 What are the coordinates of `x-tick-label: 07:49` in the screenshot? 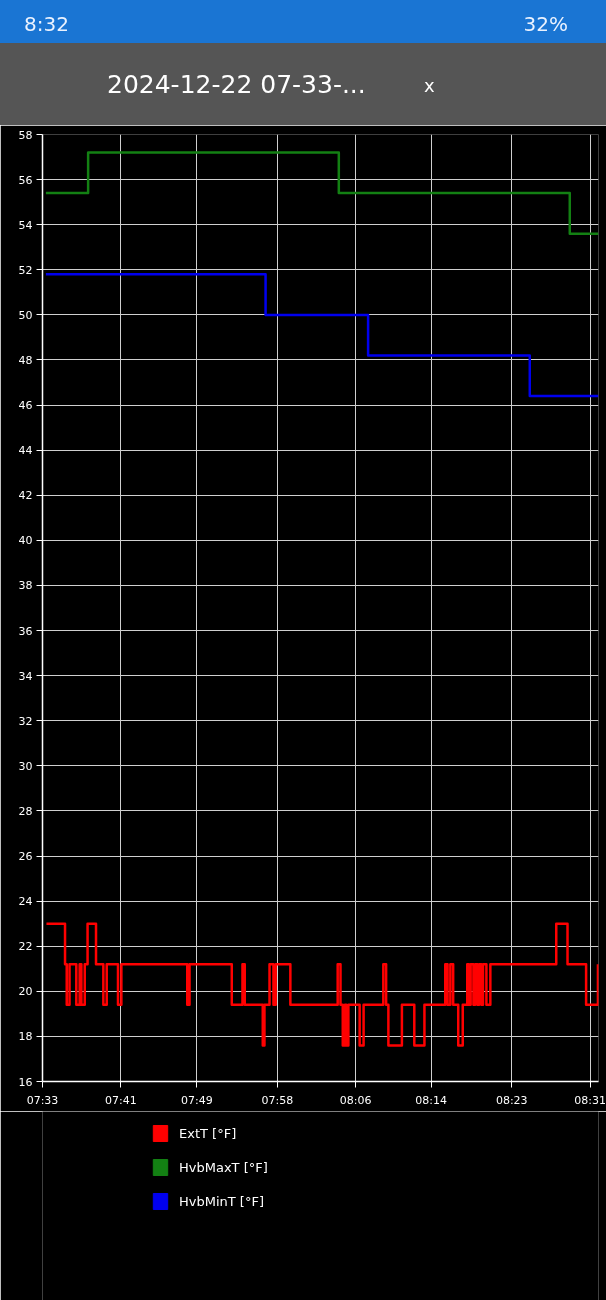 It's located at (197, 1100).